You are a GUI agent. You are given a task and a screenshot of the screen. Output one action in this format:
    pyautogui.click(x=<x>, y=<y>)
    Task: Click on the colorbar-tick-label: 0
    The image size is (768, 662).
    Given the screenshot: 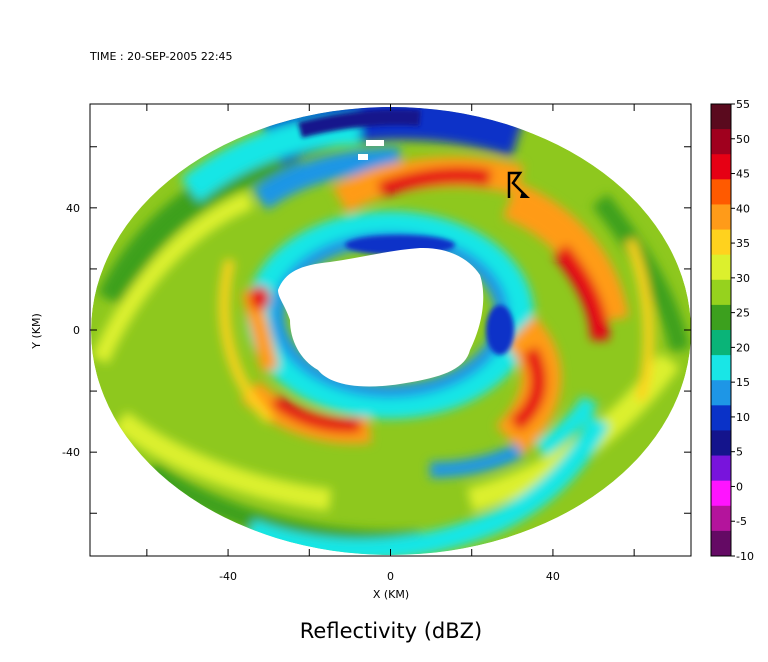 What is the action you would take?
    pyautogui.click(x=739, y=486)
    